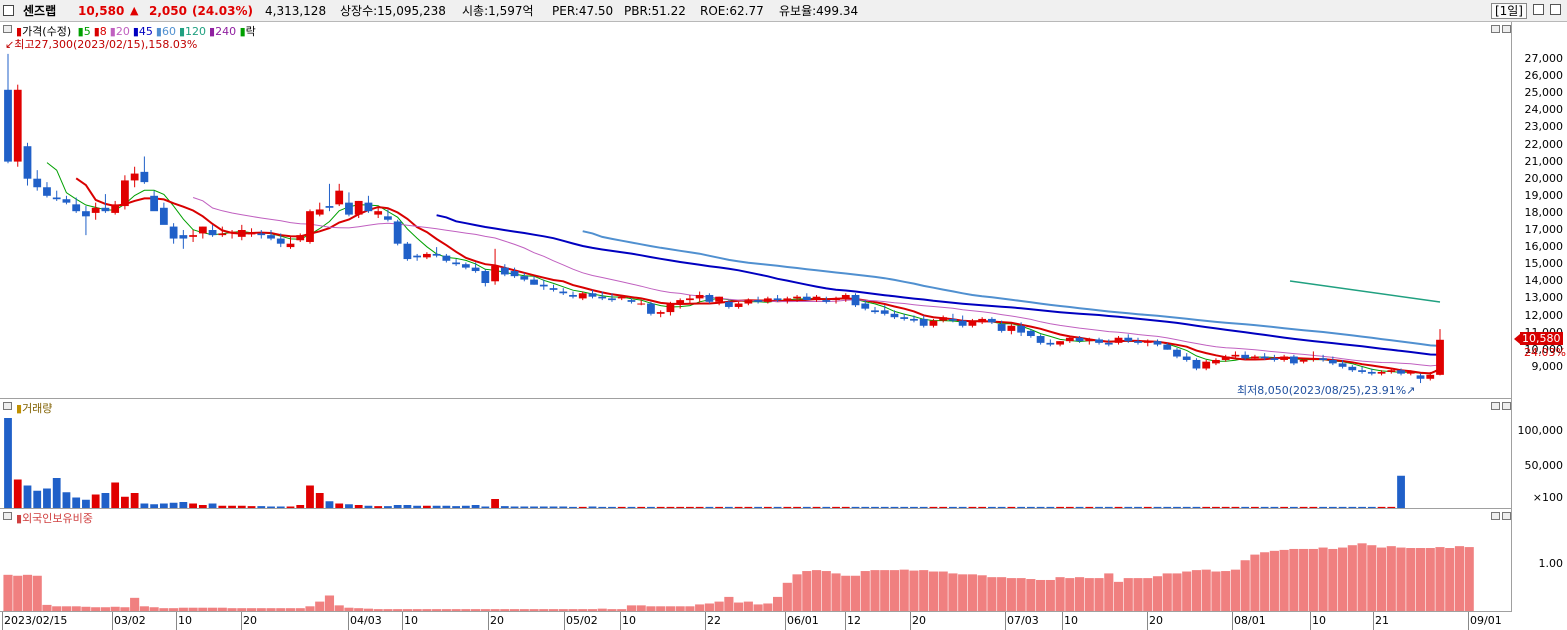 Image resolution: width=1567 pixels, height=630 pixels. I want to click on foreign-close-icon, so click(1506, 516).